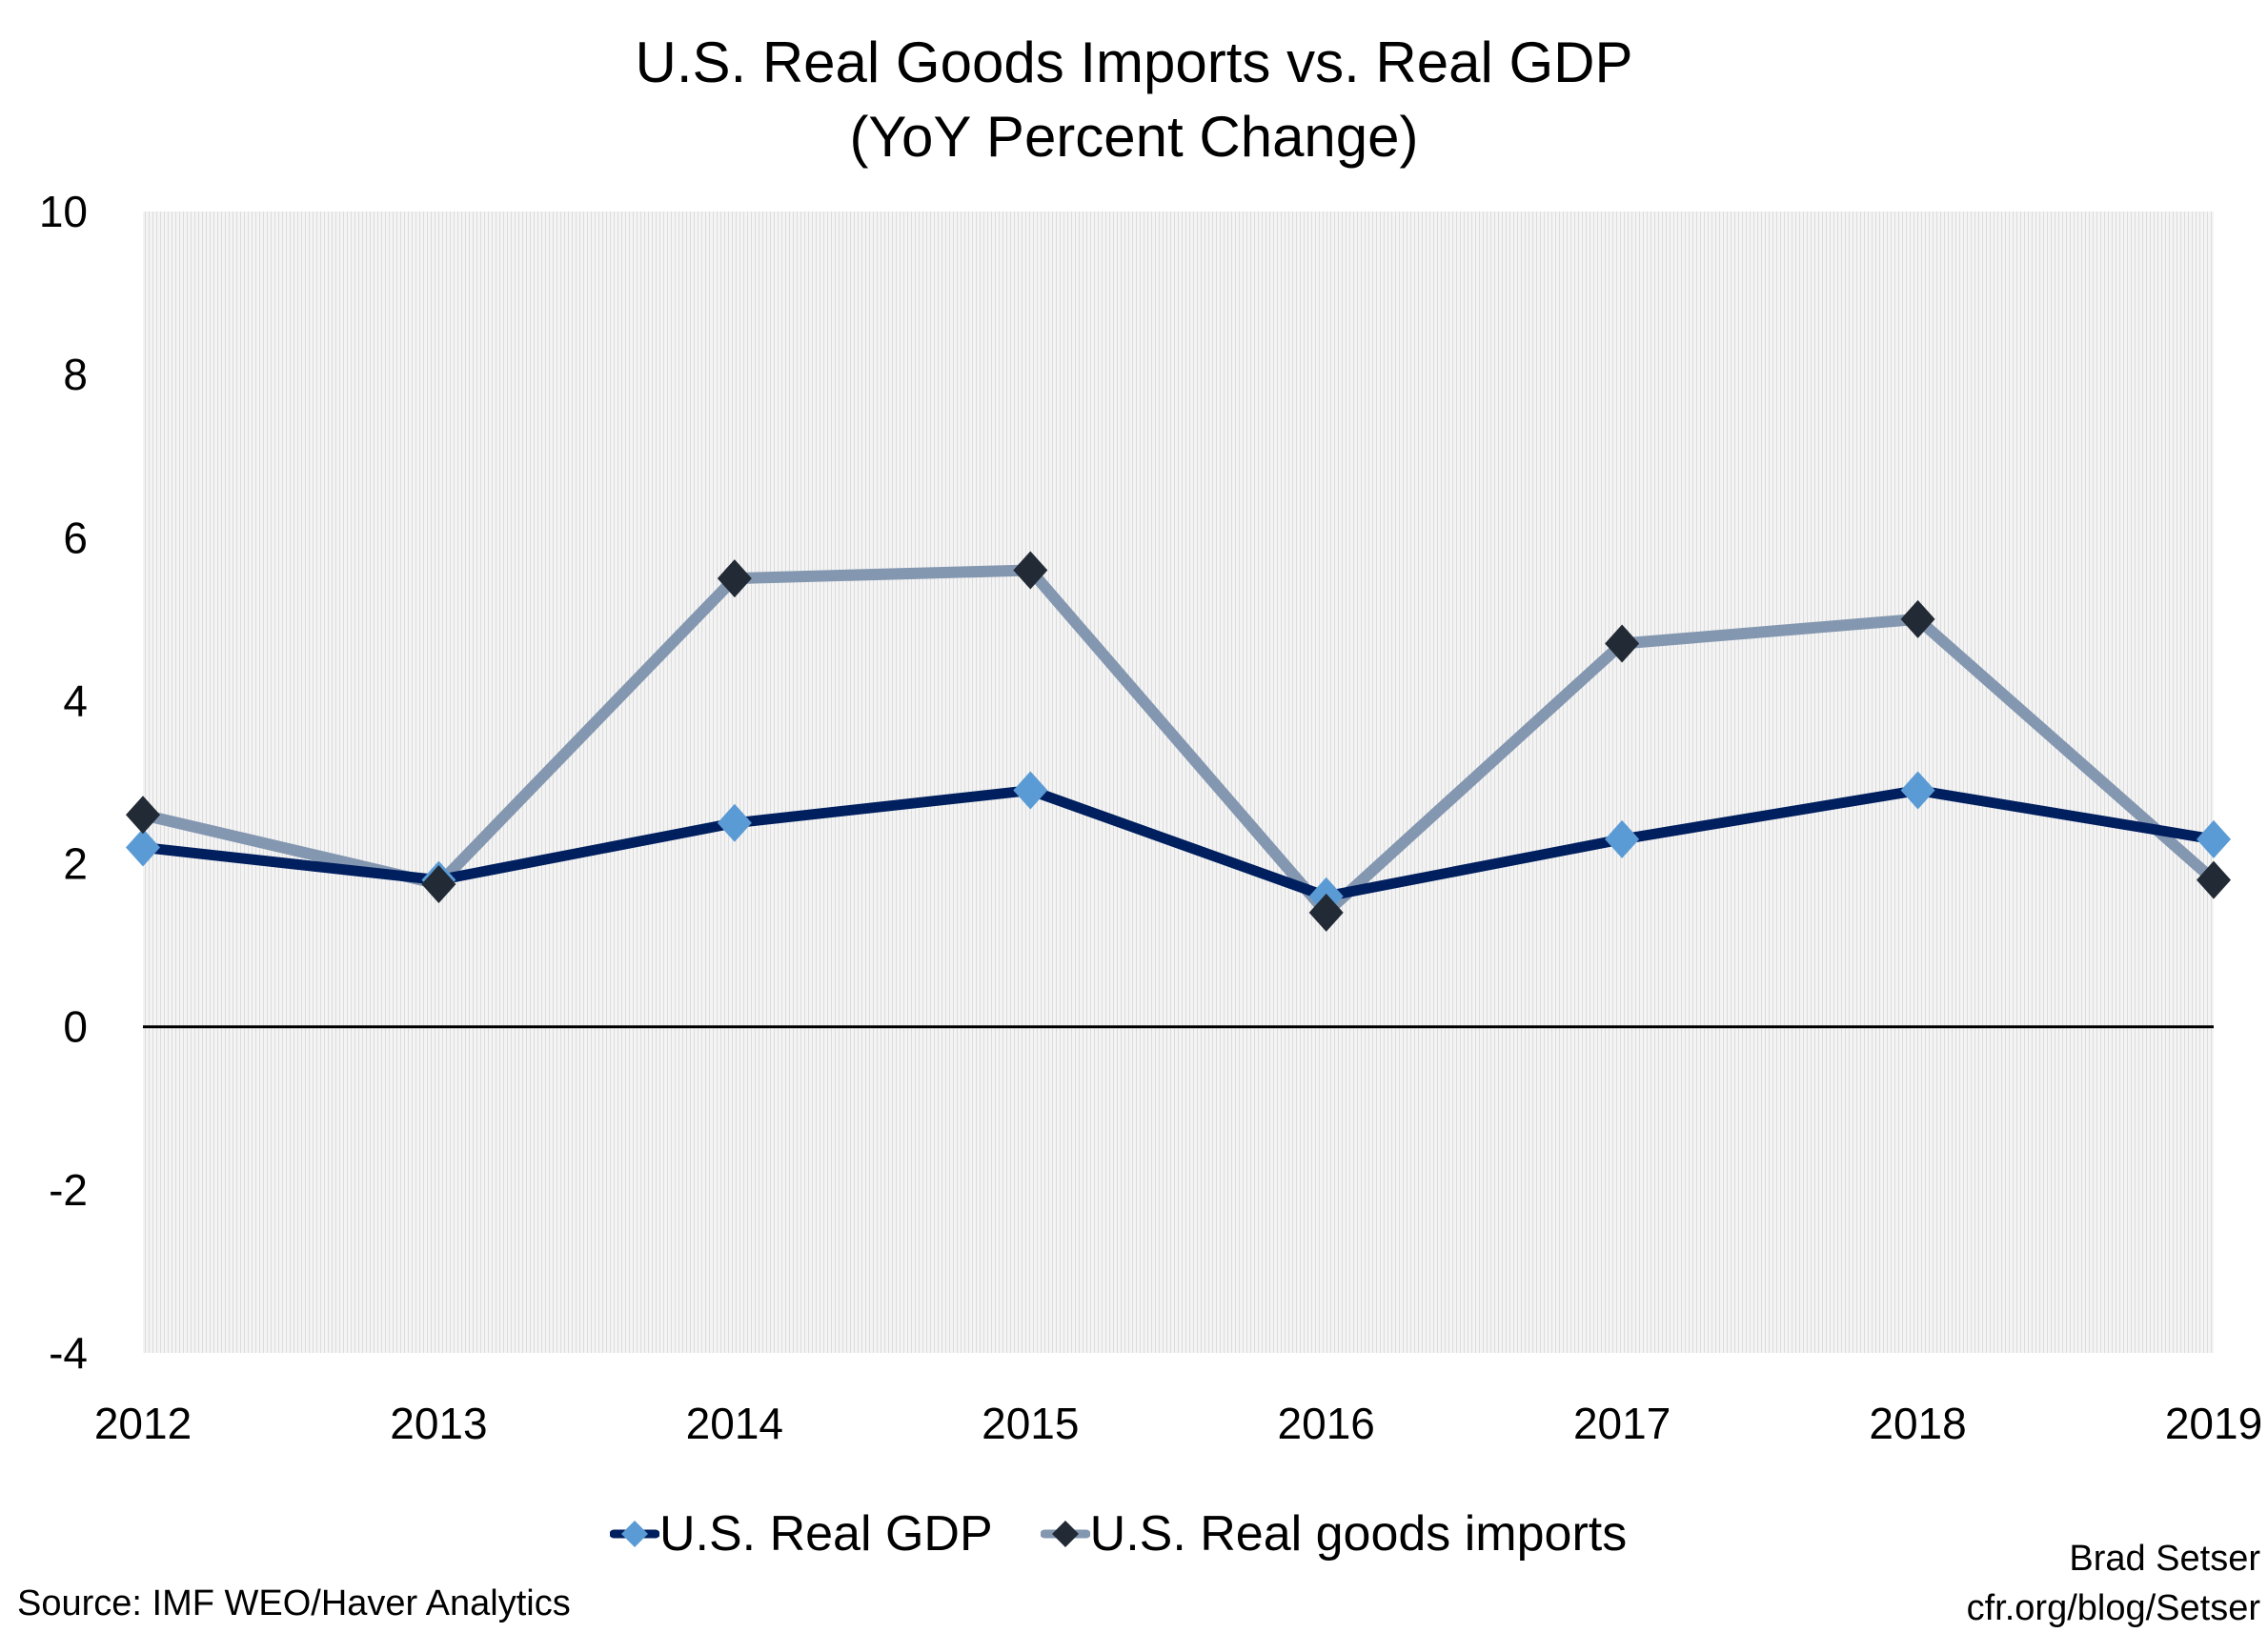  Describe the element at coordinates (2164, 1559) in the screenshot. I see `credit-author: Brad Setser` at that location.